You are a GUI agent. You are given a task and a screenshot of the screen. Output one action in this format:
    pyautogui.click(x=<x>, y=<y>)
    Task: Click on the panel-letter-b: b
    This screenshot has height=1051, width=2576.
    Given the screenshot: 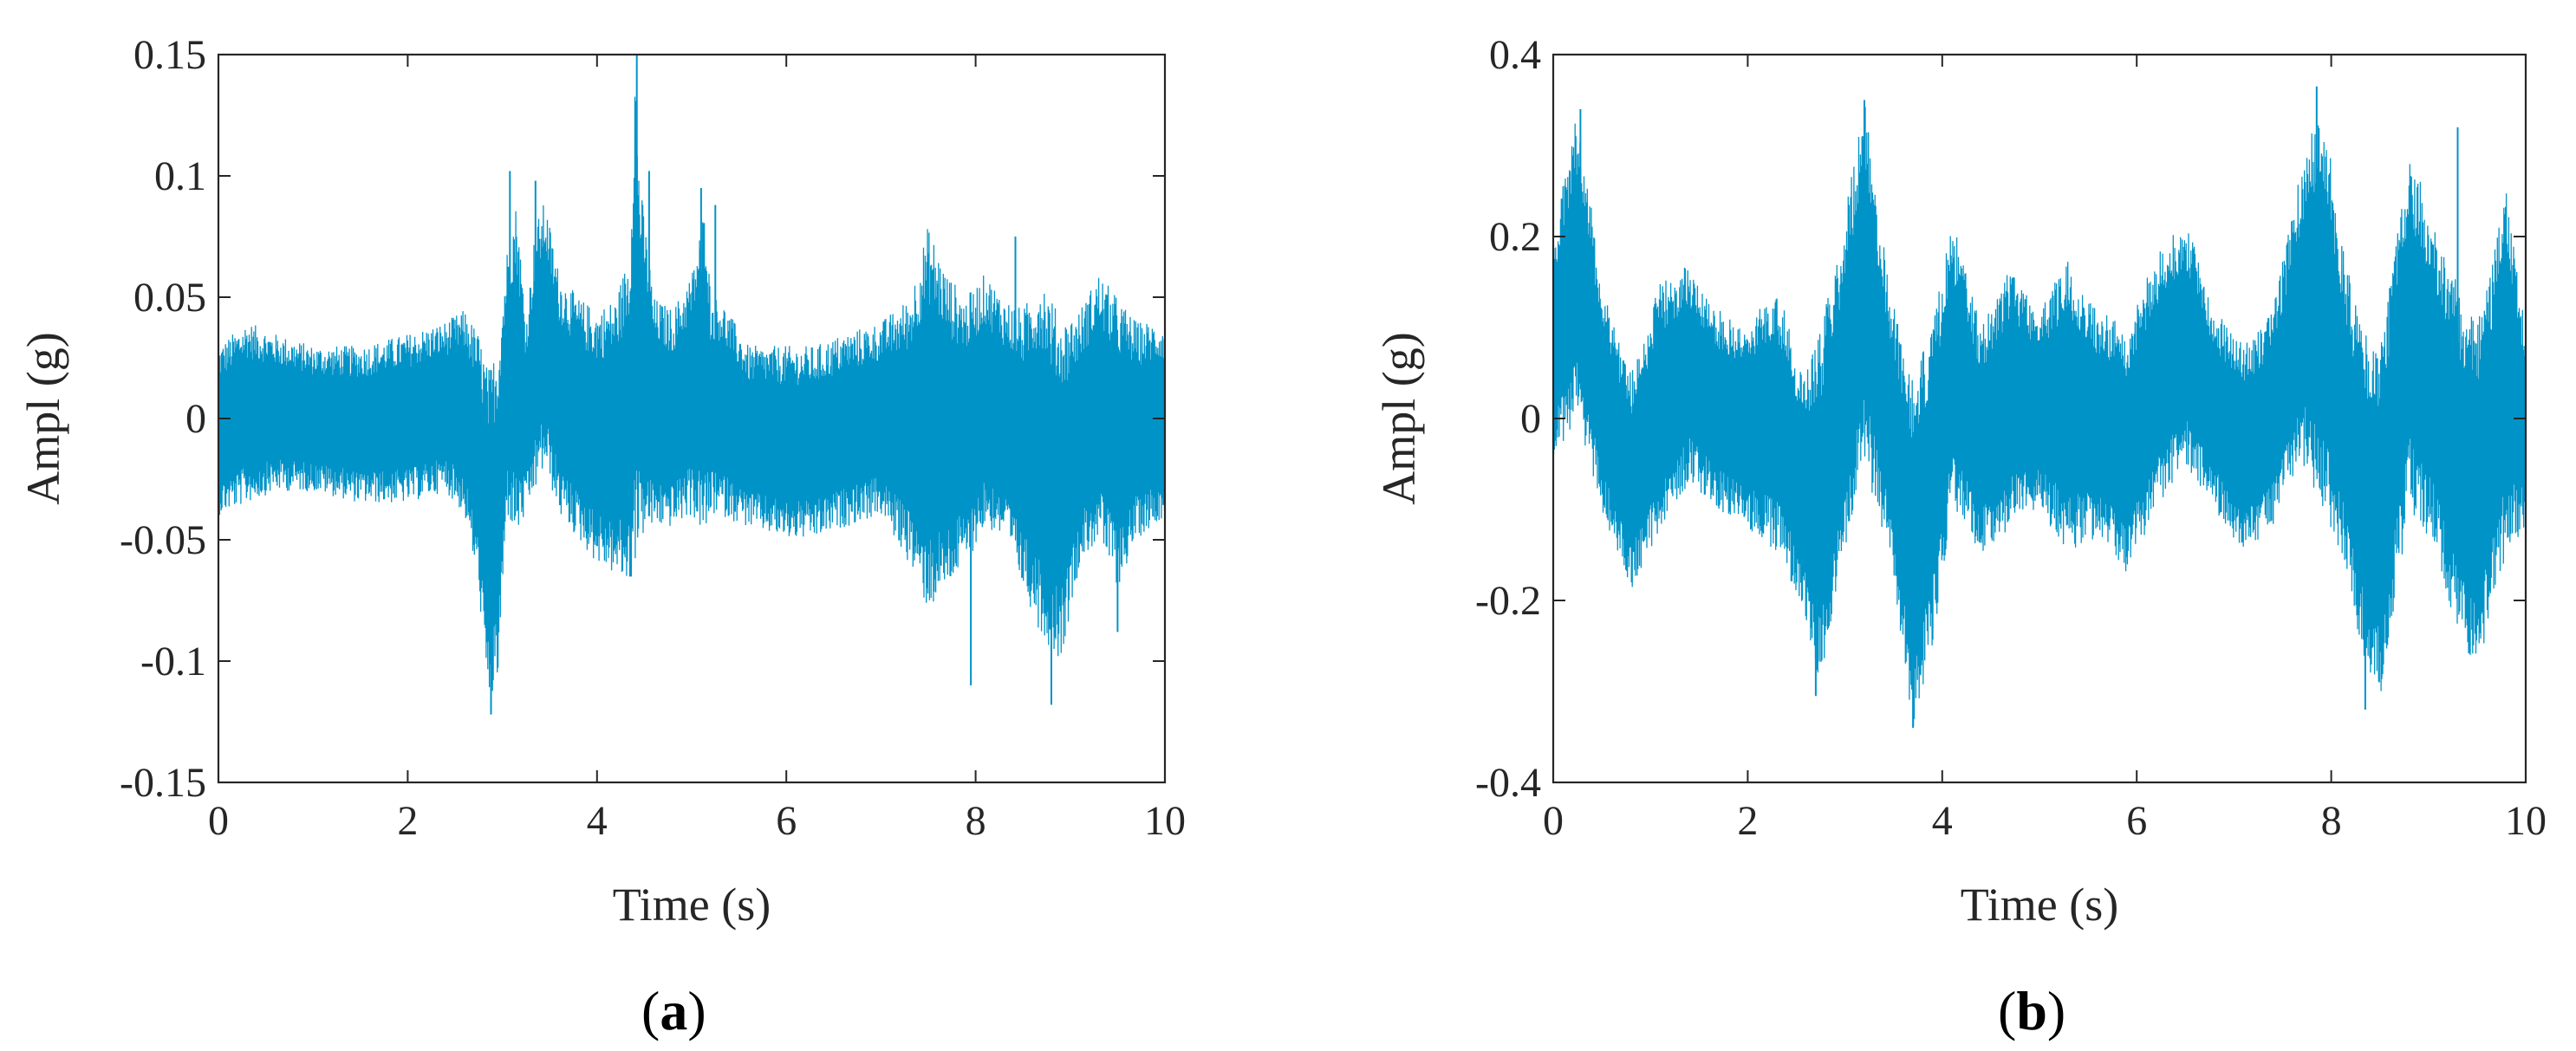 What is the action you would take?
    pyautogui.click(x=2031, y=1010)
    